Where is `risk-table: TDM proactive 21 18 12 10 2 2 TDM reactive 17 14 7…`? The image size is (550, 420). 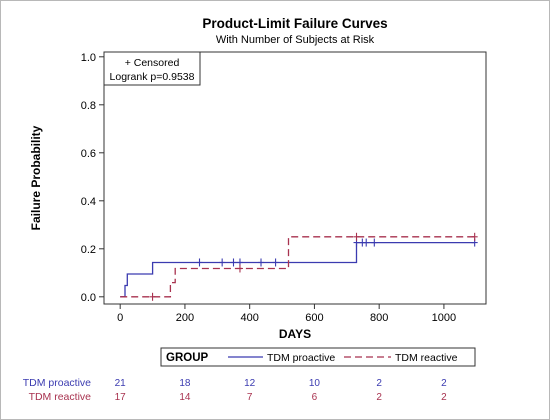 risk-table: TDM proactive 21 18 12 10 2 2 TDM reactive 17 14 7… is located at coordinates (235, 390).